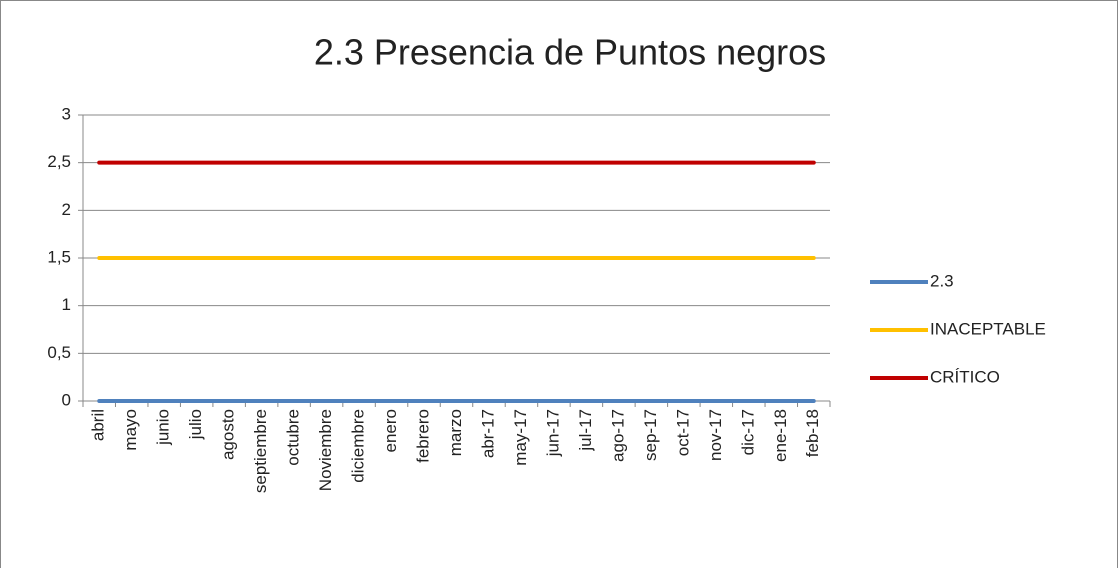  What do you see at coordinates (98, 425) in the screenshot?
I see `x-tick-label: abril` at bounding box center [98, 425].